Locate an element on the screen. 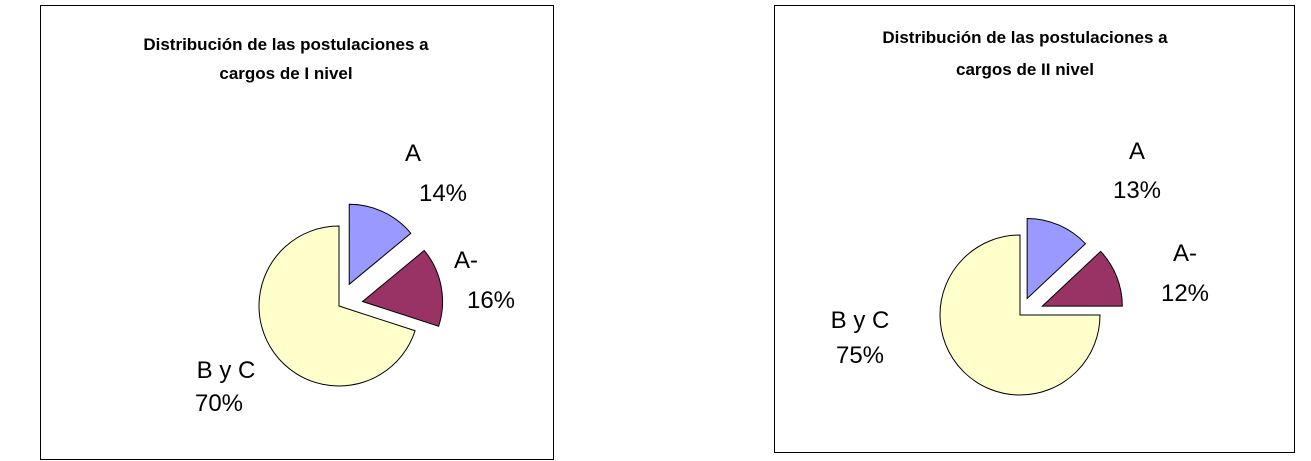 This screenshot has width=1311, height=461. chart-title-line-2: cargos de I nivel is located at coordinates (285, 73).